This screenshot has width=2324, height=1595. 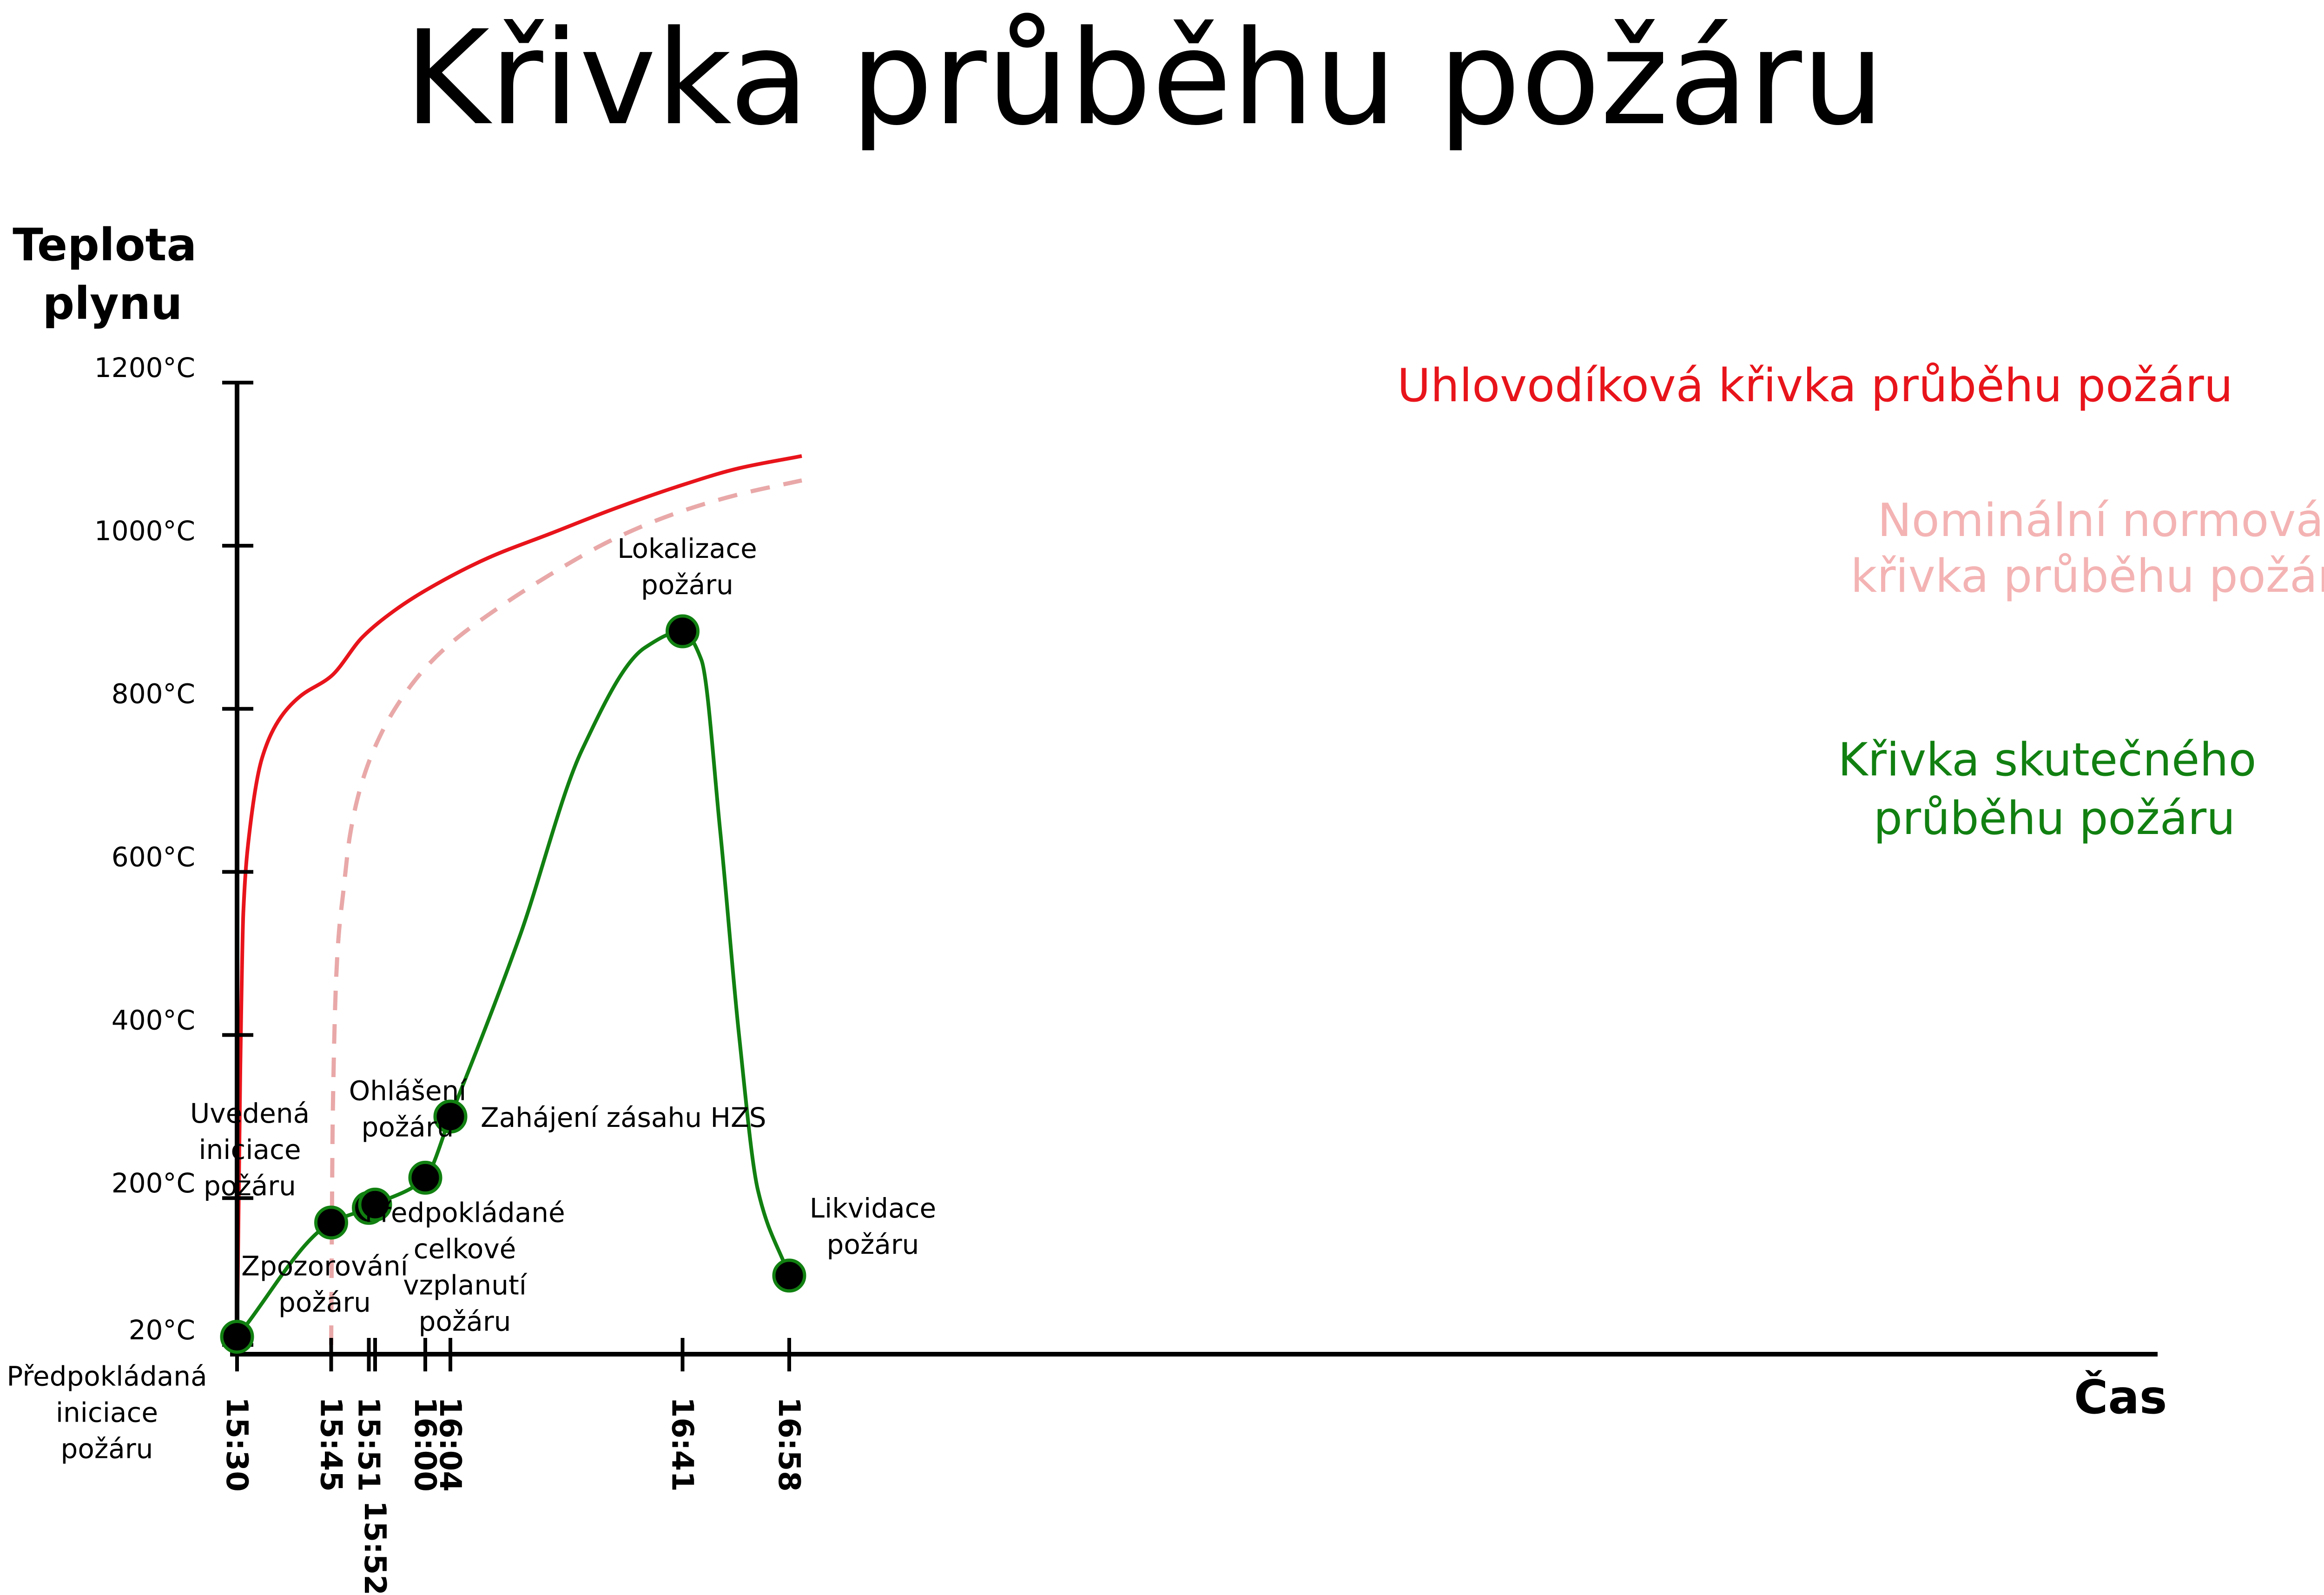 What do you see at coordinates (153, 1183) in the screenshot?
I see `y-tick-label: 200°C` at bounding box center [153, 1183].